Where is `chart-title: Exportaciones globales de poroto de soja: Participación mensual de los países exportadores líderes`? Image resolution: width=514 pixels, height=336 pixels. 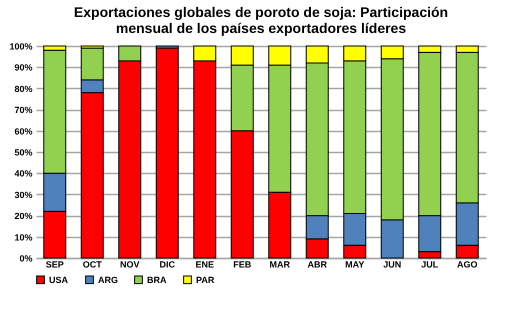 chart-title: Exportaciones globales de poroto de soja: Participación mensual de los países exportadores líderes is located at coordinates (261, 20).